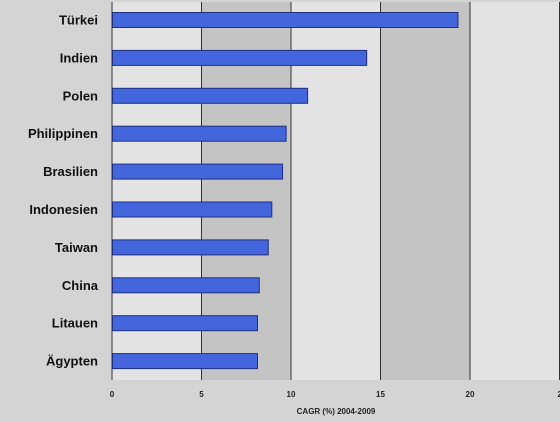  Describe the element at coordinates (559, 394) in the screenshot. I see `x-tick-label: 2` at that location.